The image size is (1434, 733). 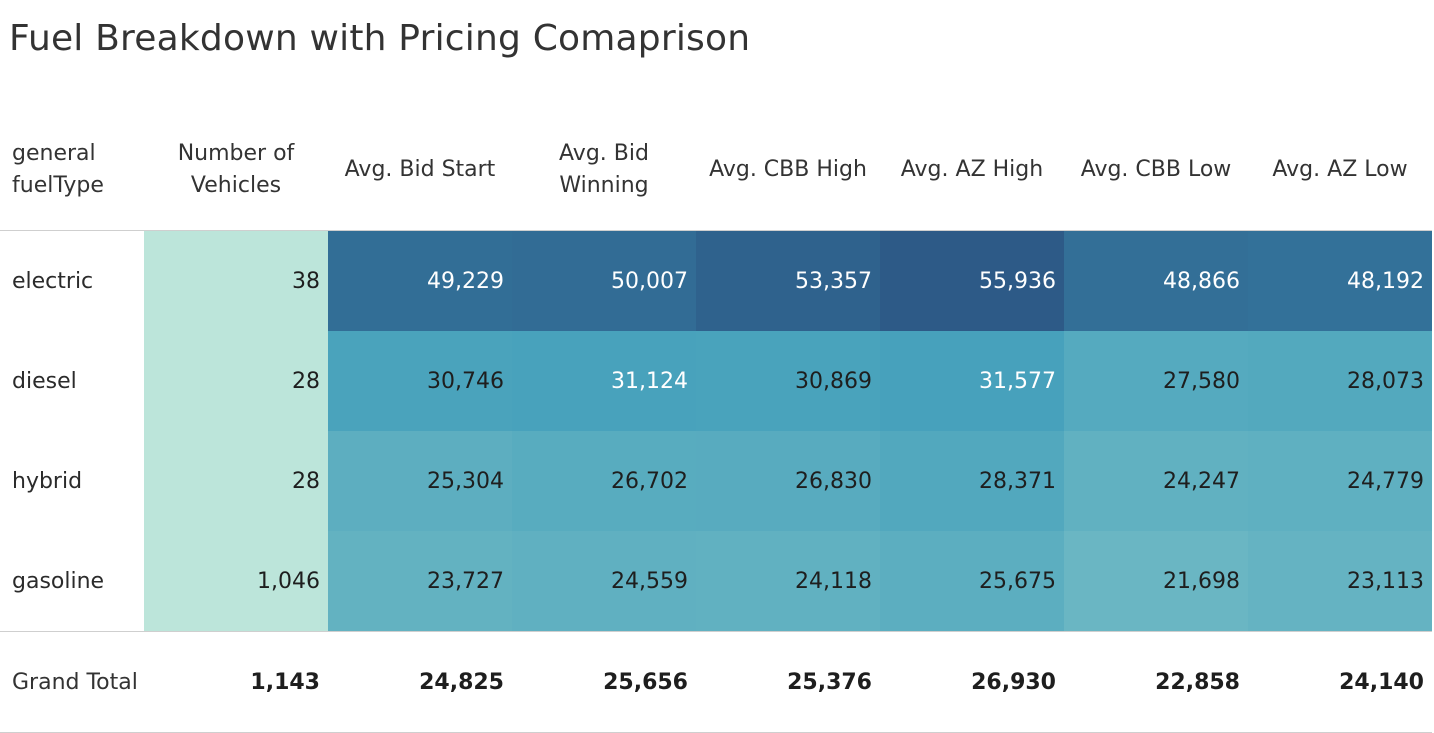 I want to click on total-cell: 24,140, so click(x=1340, y=682).